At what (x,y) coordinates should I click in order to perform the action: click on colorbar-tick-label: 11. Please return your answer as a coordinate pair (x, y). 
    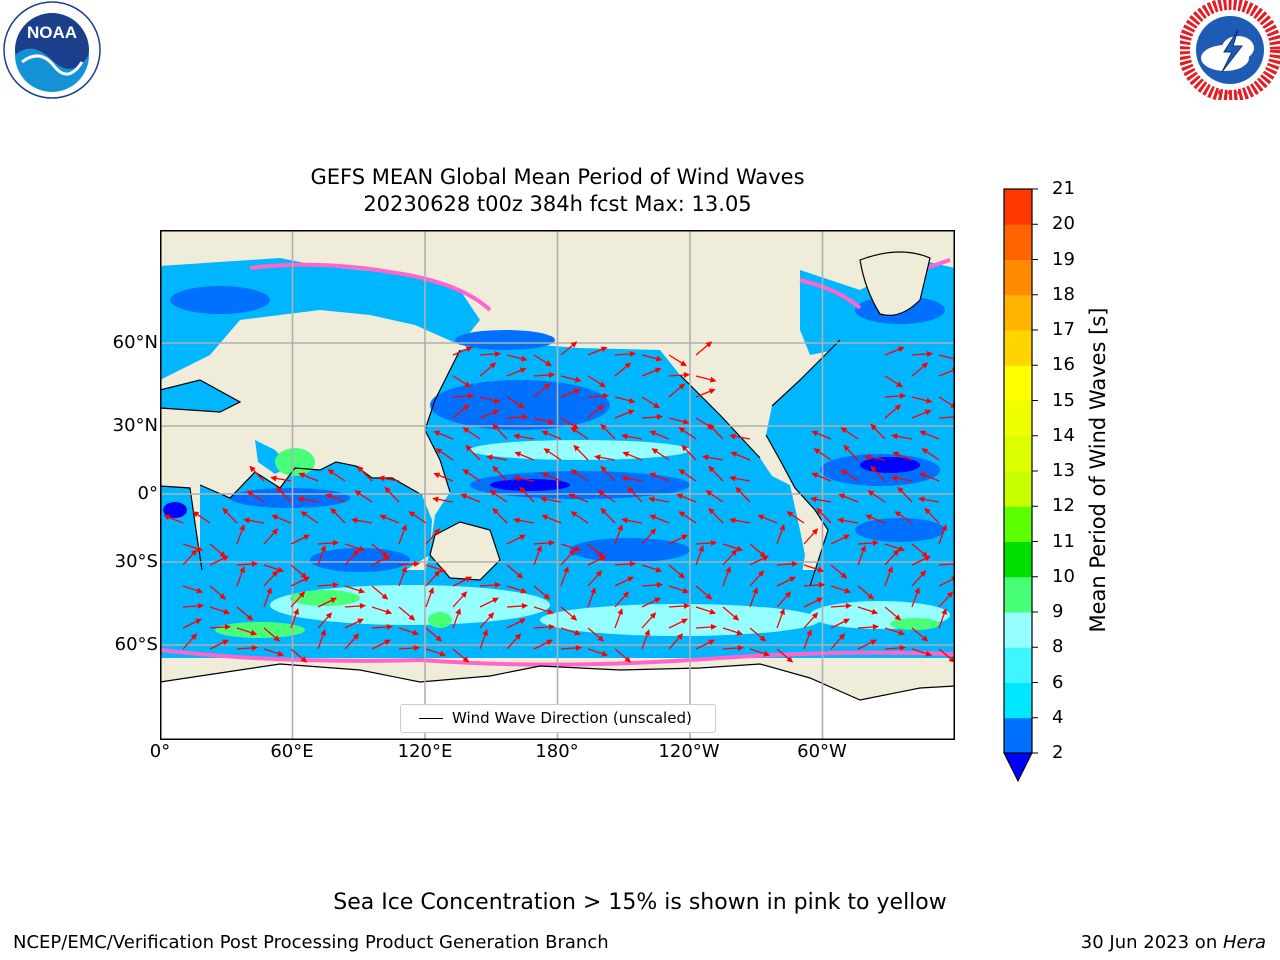
    Looking at the image, I should click on (1063, 541).